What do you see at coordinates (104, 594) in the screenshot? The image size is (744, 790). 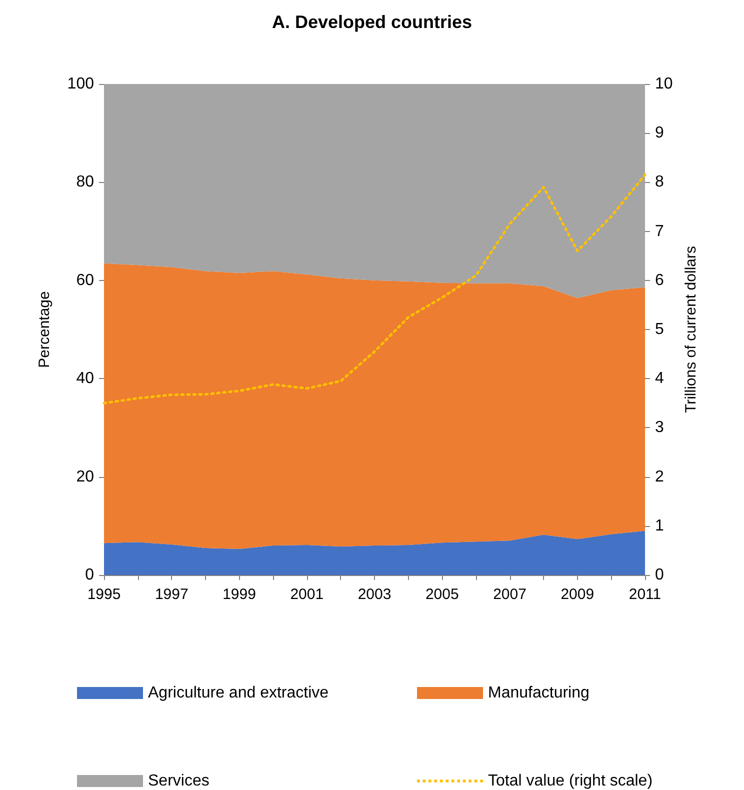 I see `x-tick-label: 1995` at bounding box center [104, 594].